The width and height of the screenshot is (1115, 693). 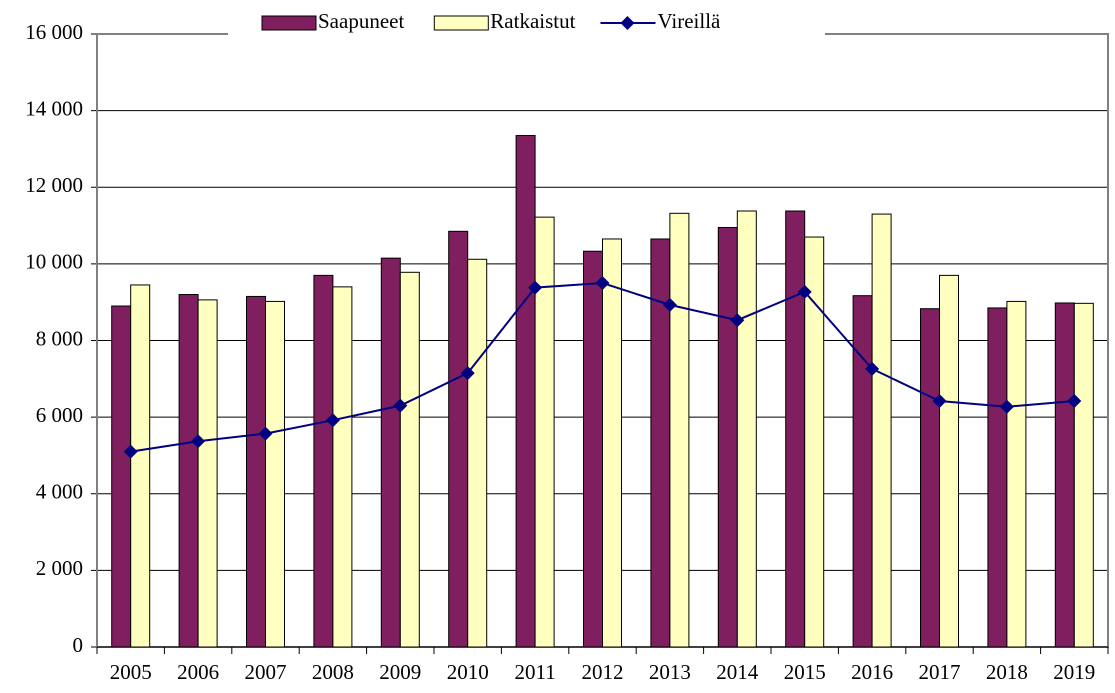 I want to click on x-tick-label: 2014, so click(x=737, y=672).